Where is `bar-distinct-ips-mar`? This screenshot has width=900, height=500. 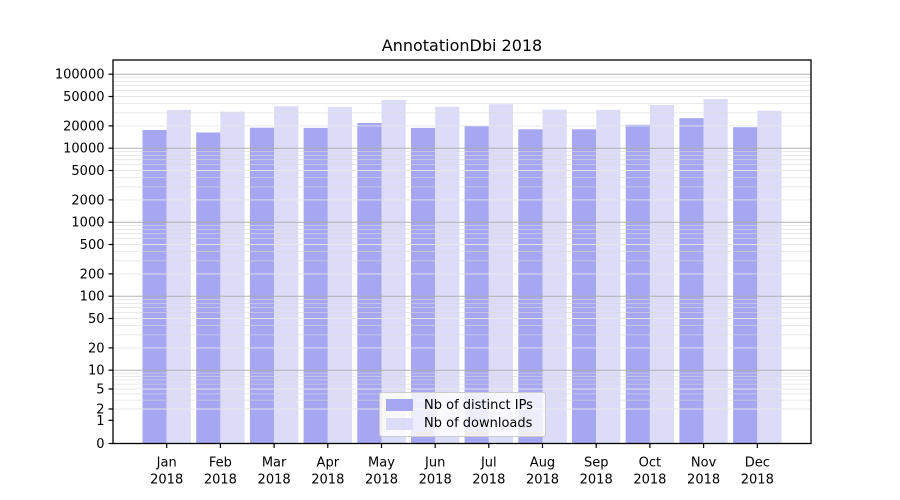
bar-distinct-ips-mar is located at coordinates (262, 285).